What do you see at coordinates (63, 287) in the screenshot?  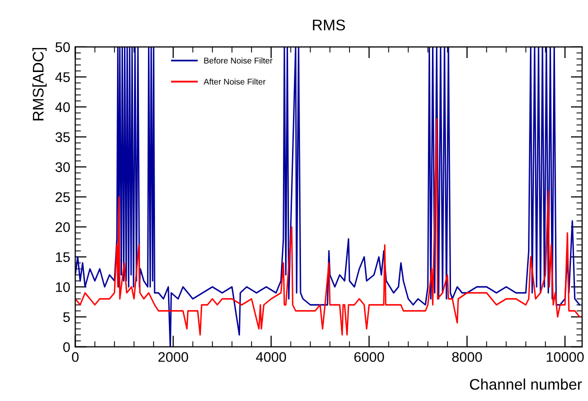 I see `y-tick-label: 10` at bounding box center [63, 287].